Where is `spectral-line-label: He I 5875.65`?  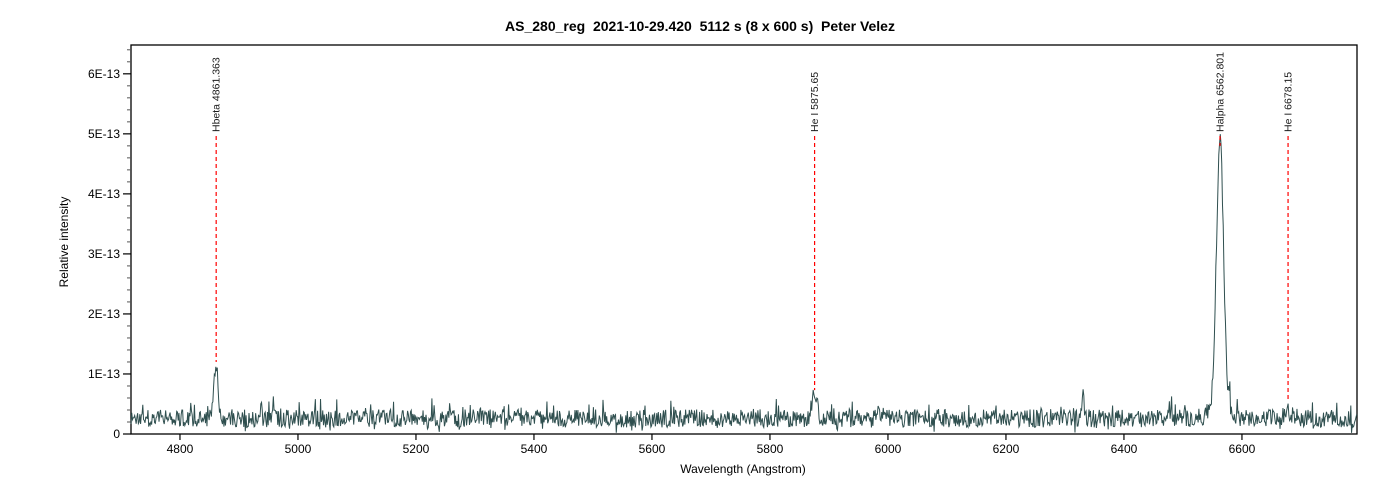
spectral-line-label: He I 5875.65 is located at coordinates (815, 102).